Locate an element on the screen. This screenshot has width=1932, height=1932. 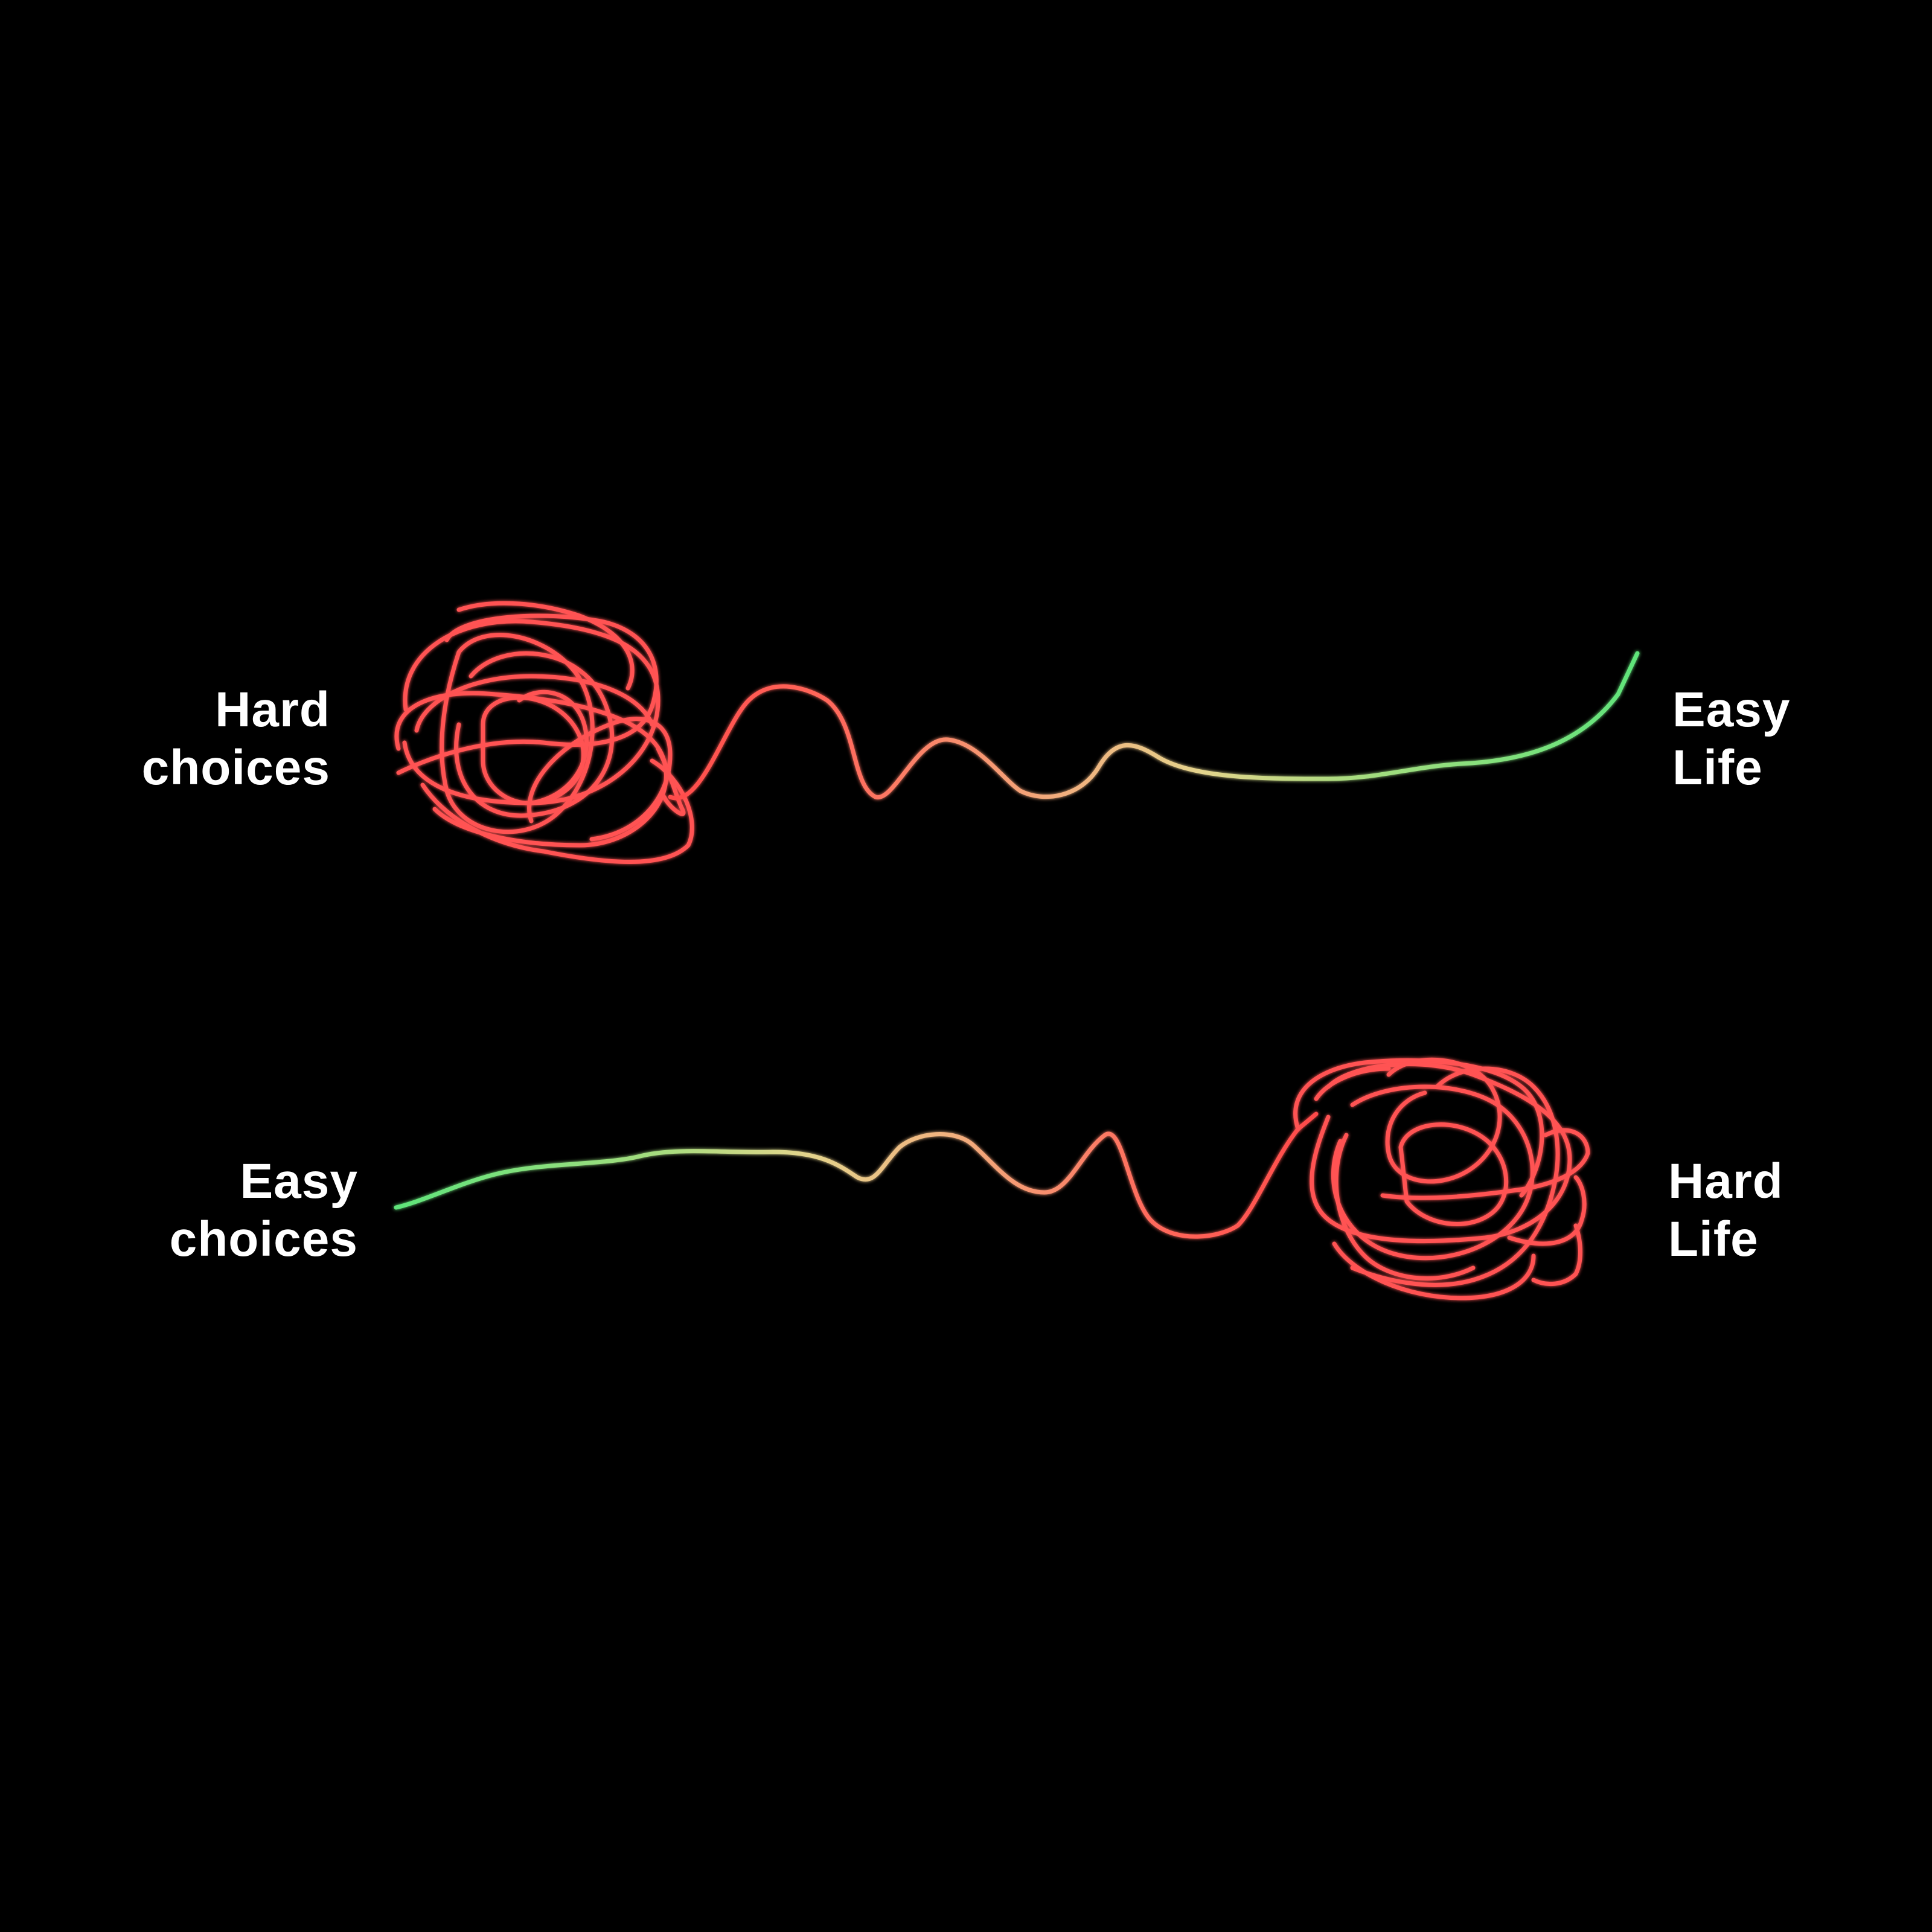
label-easy-choices: Easy choices is located at coordinates (264, 1211).